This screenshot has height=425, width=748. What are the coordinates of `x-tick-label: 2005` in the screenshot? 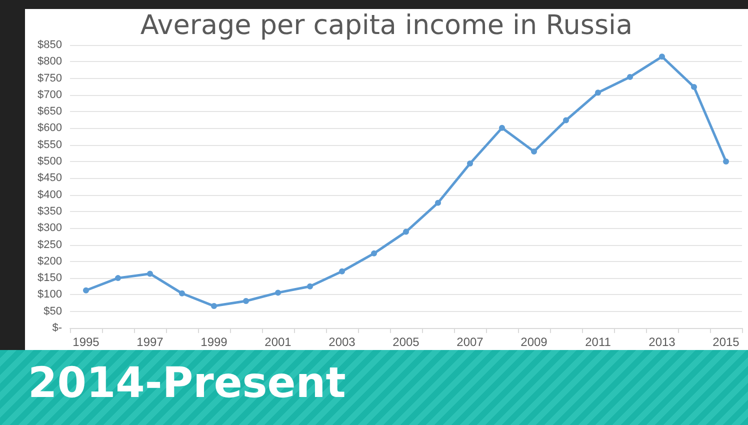 It's located at (406, 342).